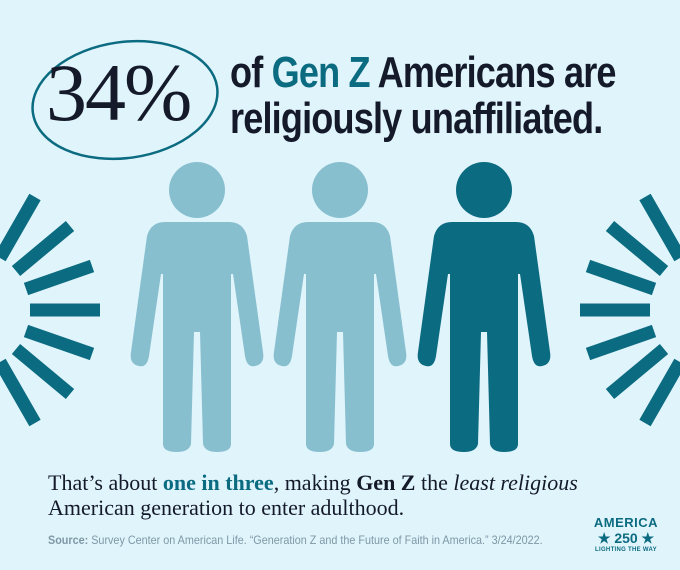  Describe the element at coordinates (68, 540) in the screenshot. I see `source-label: Source:` at that location.